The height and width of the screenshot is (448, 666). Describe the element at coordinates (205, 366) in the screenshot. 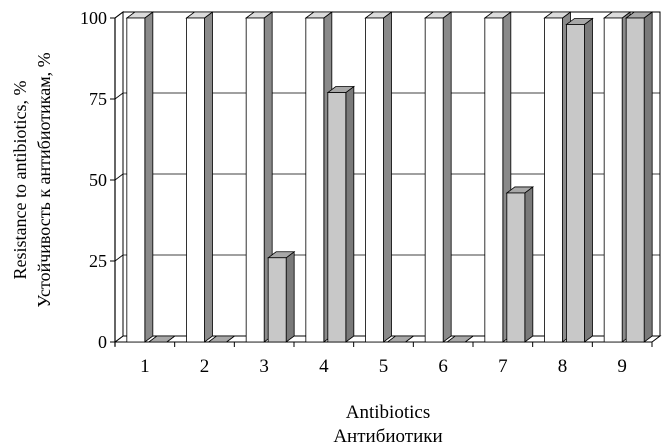

I see `x-tick-label: 2` at that location.